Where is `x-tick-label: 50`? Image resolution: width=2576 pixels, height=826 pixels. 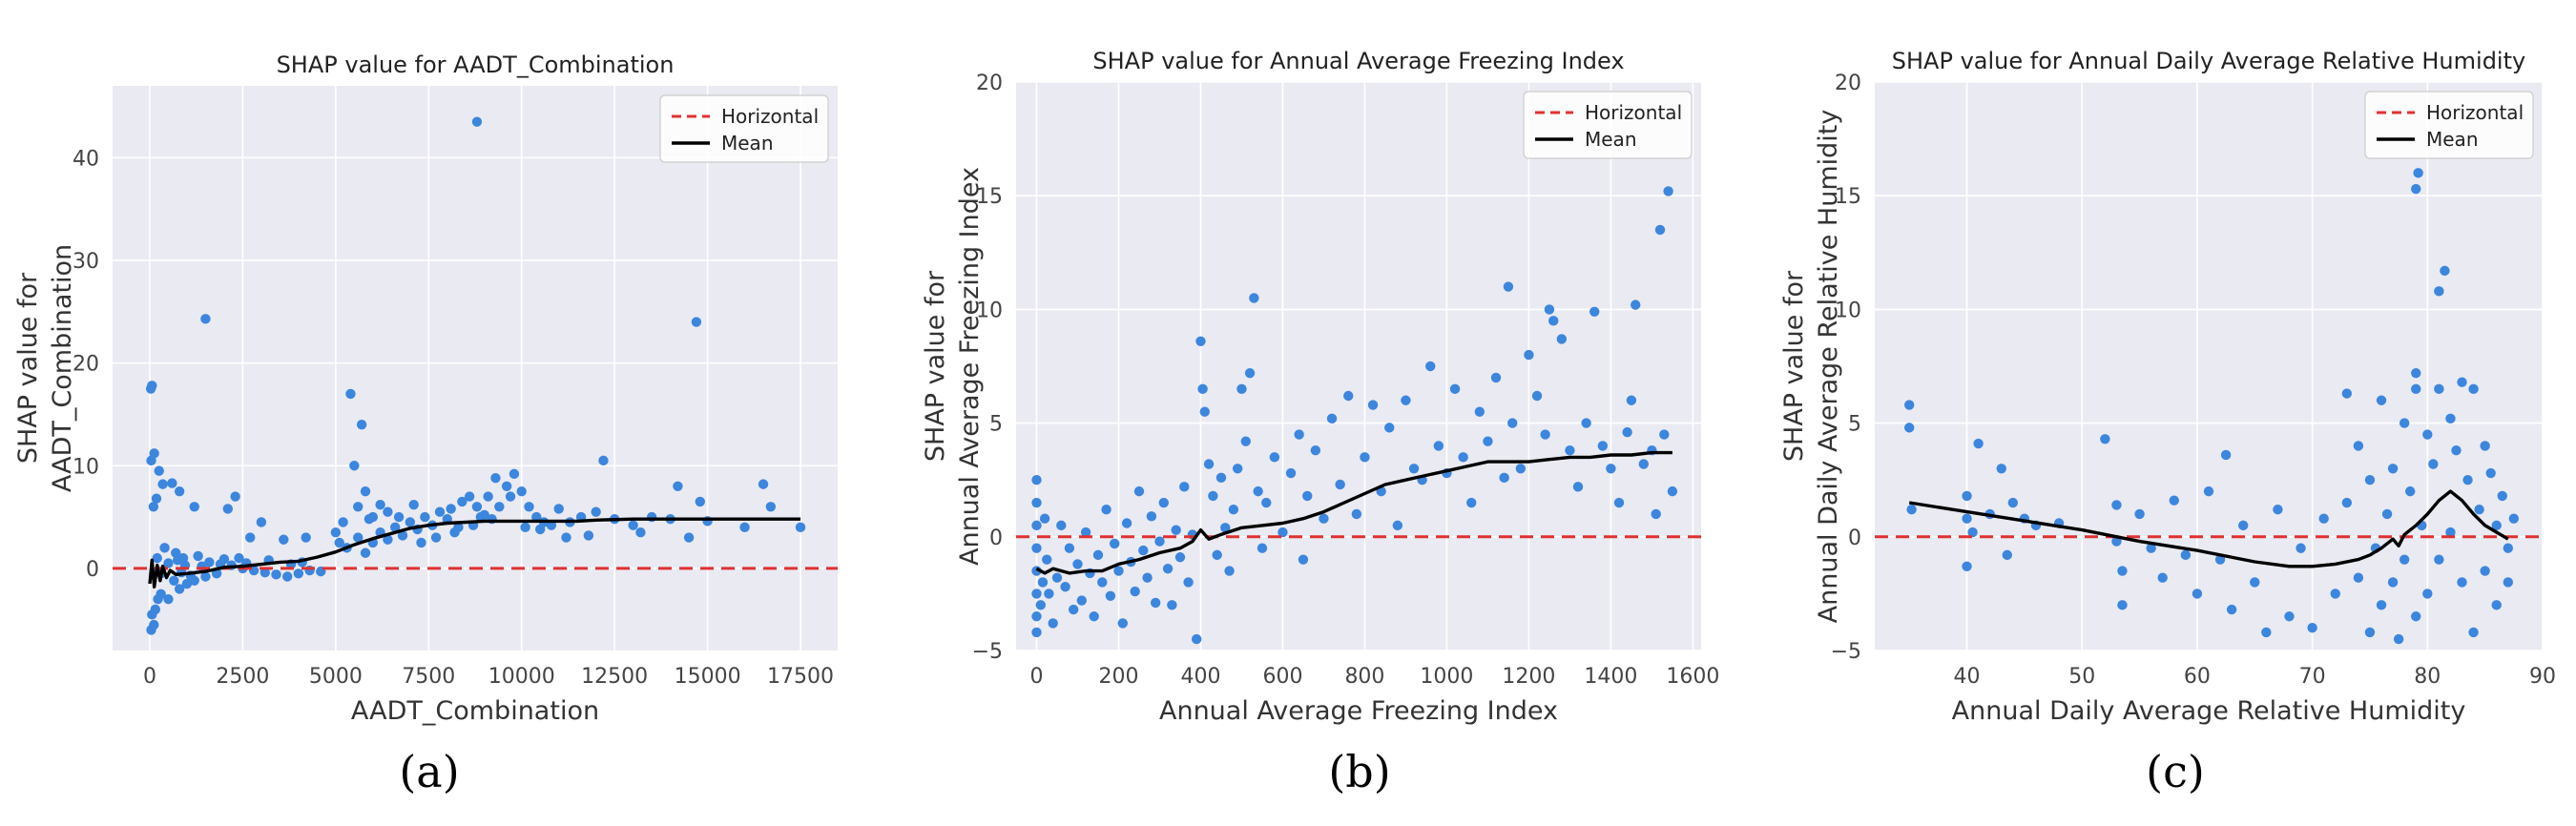 x-tick-label: 50 is located at coordinates (2081, 677).